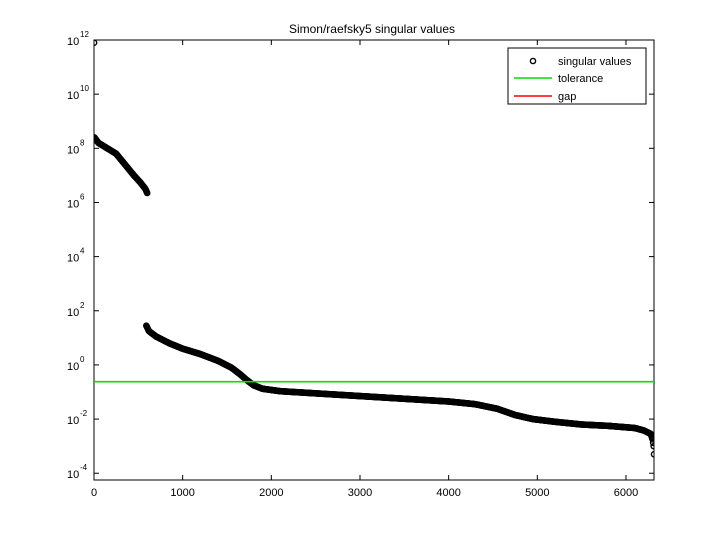 The image size is (720, 540). Describe the element at coordinates (626, 493) in the screenshot. I see `x-tick-label: 6000` at that location.